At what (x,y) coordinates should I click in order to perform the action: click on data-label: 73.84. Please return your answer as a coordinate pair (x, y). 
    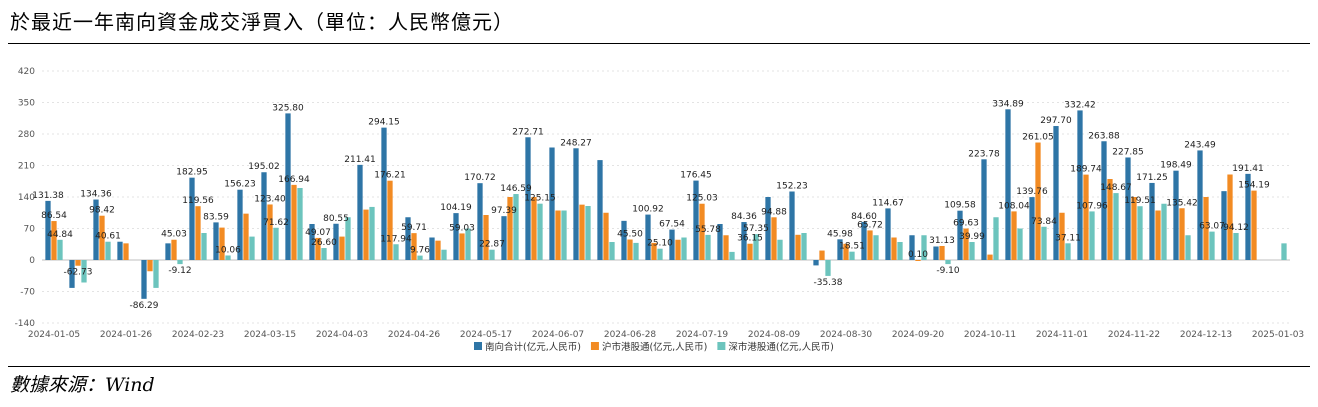
    Looking at the image, I should click on (1044, 222).